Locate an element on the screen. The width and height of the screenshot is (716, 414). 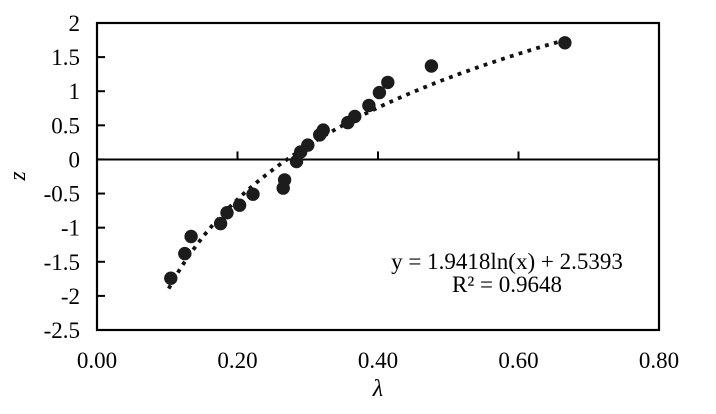
r-squared-label: R² = 0.9648 is located at coordinates (507, 284).